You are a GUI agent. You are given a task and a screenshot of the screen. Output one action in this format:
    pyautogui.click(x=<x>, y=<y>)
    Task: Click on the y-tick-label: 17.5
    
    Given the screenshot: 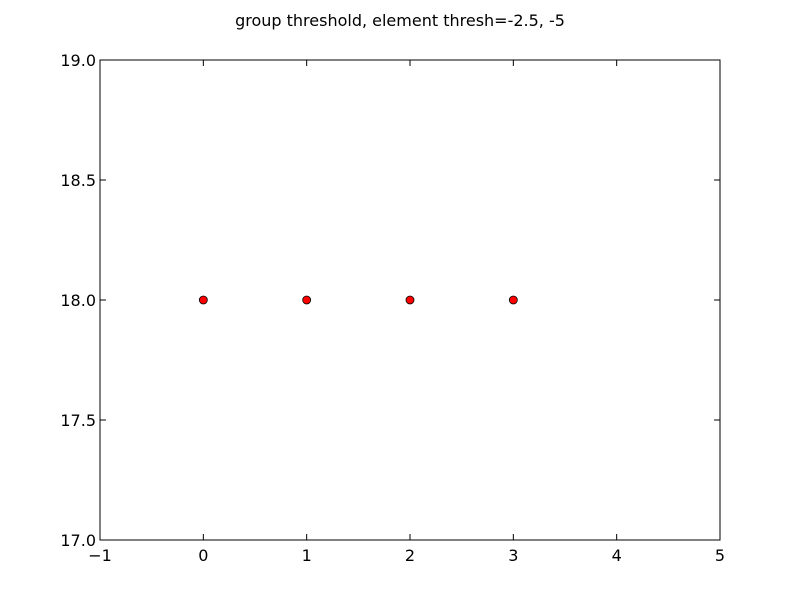 What is the action you would take?
    pyautogui.click(x=78, y=420)
    